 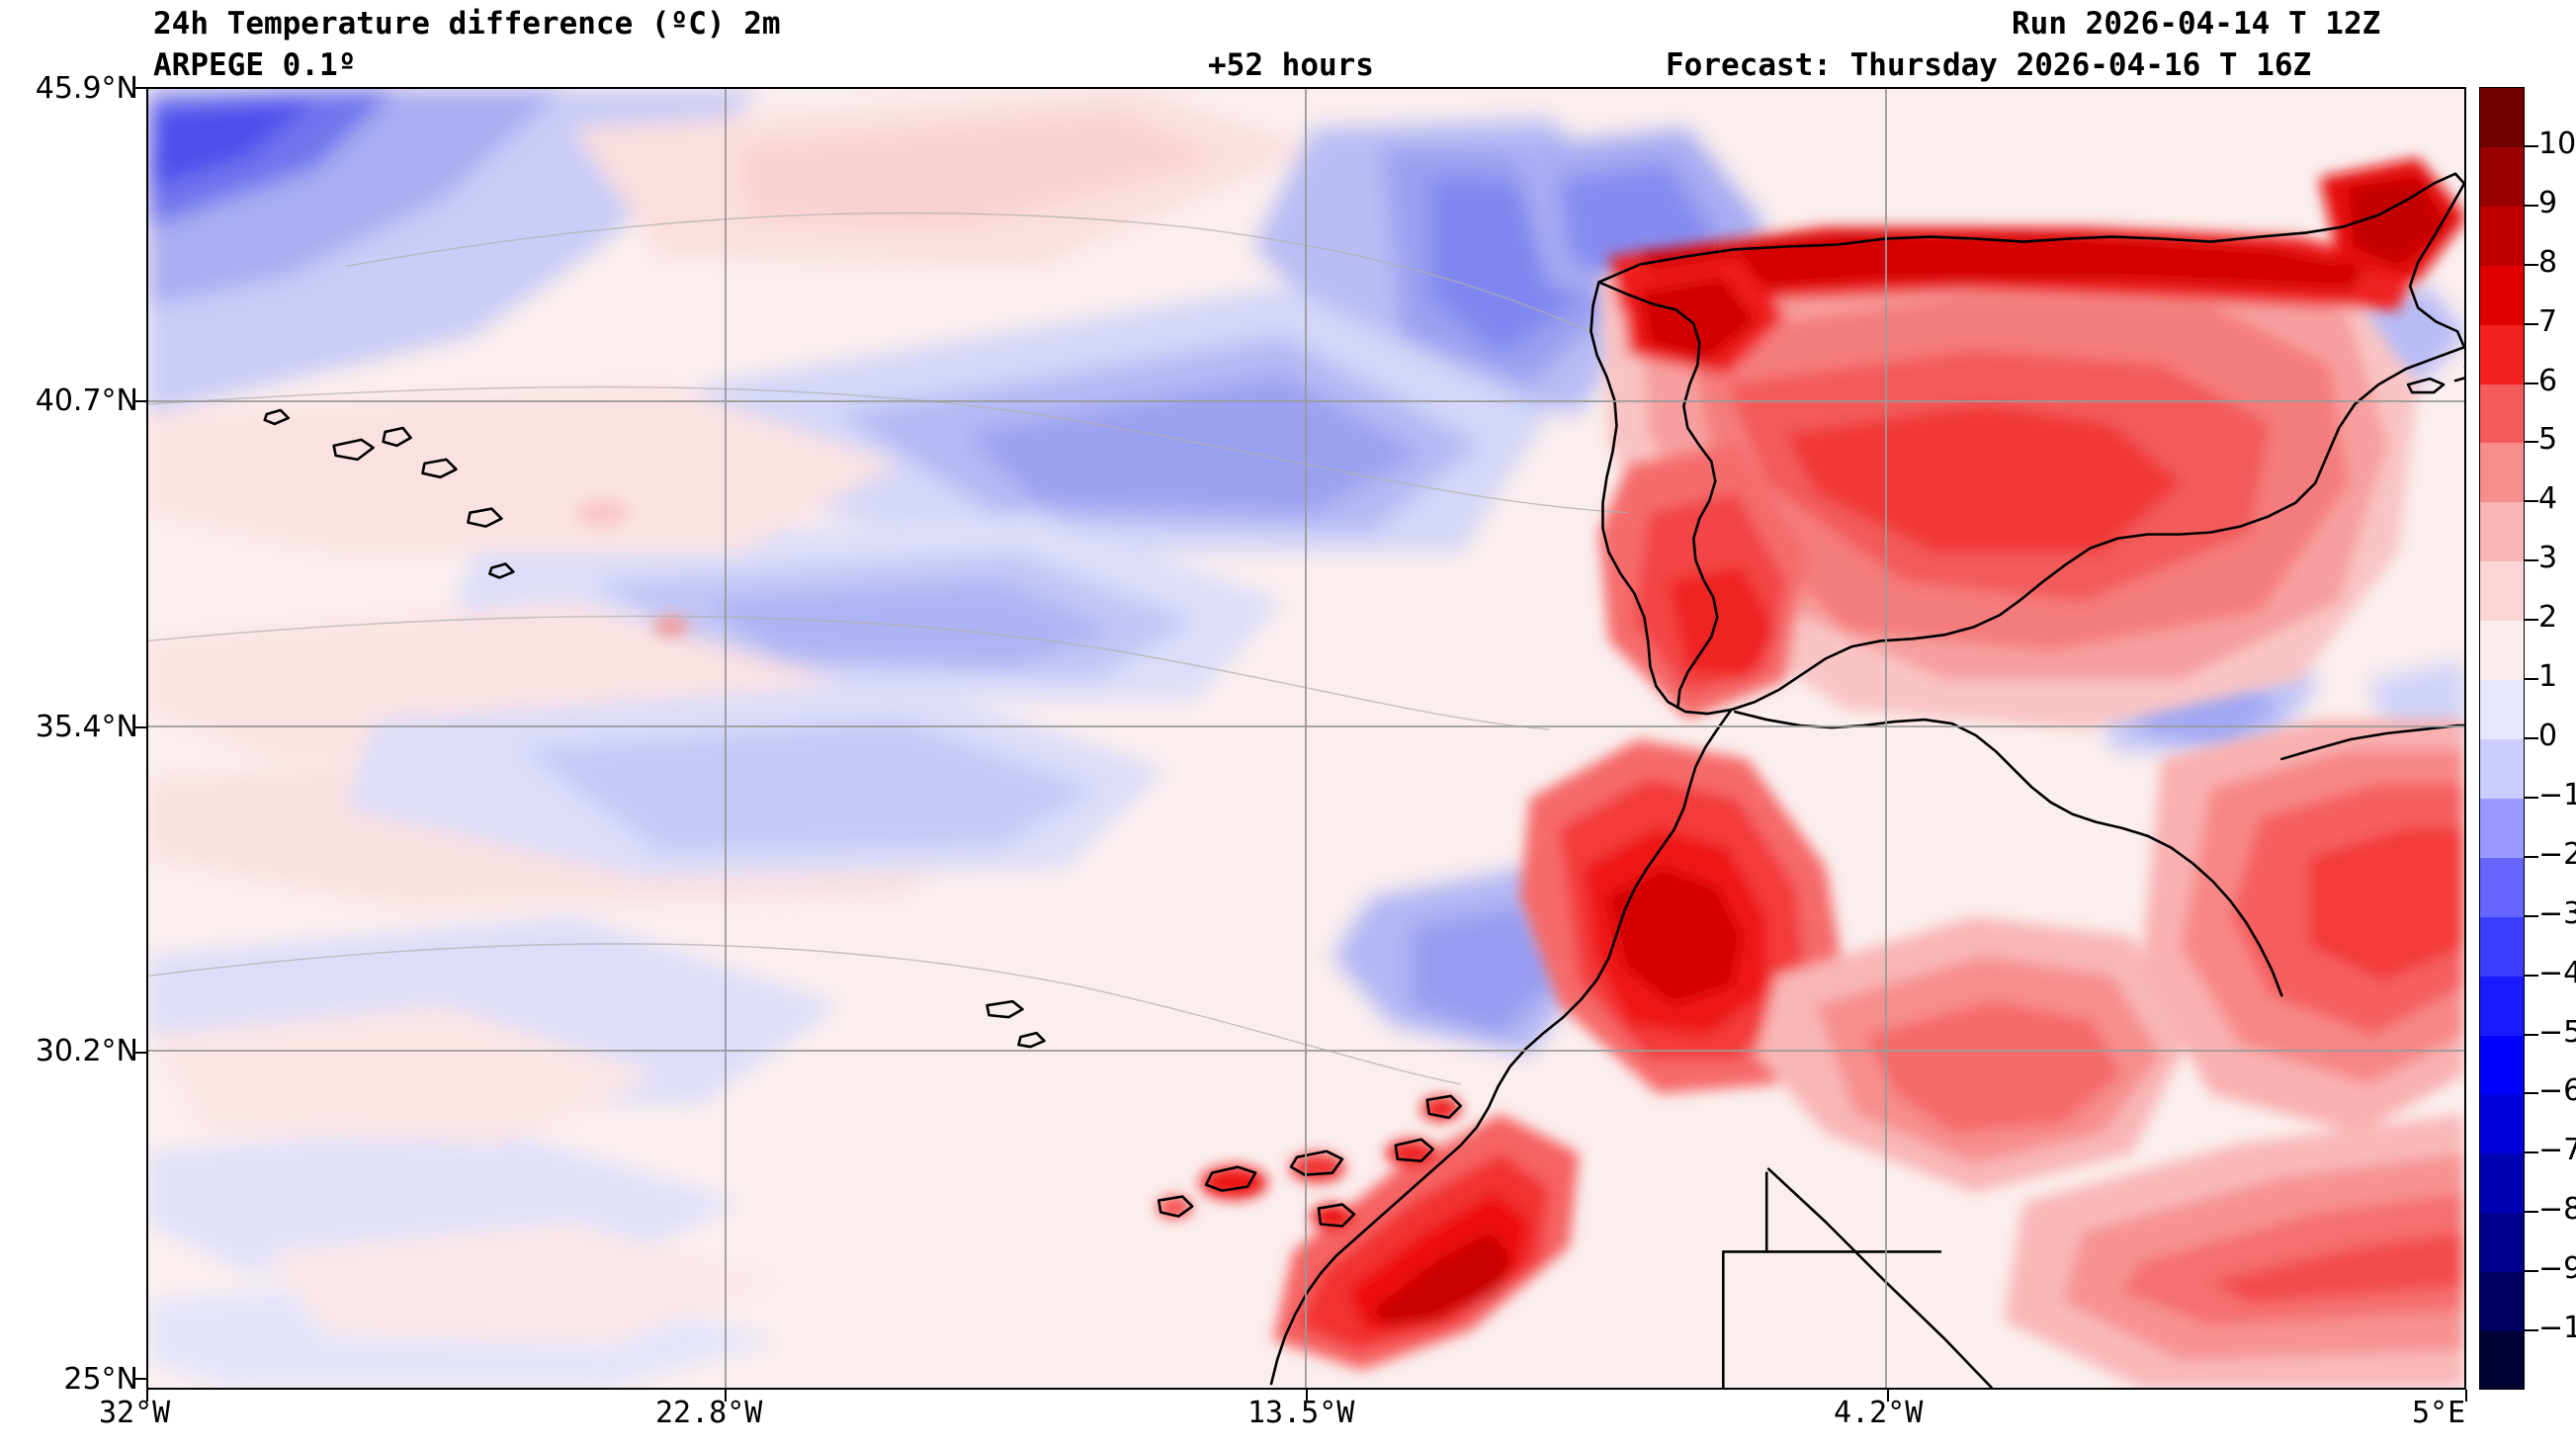 What do you see at coordinates (2439, 1413) in the screenshot?
I see `x-tick-label-4: 5°E` at bounding box center [2439, 1413].